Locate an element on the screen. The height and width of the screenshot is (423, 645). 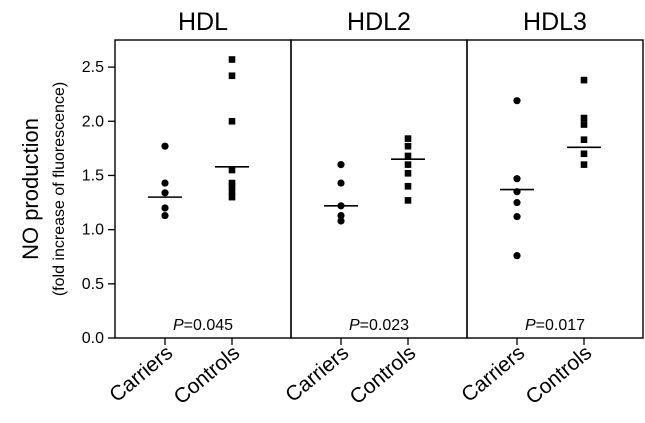
p-value-label: P=0.045 is located at coordinates (203, 325).